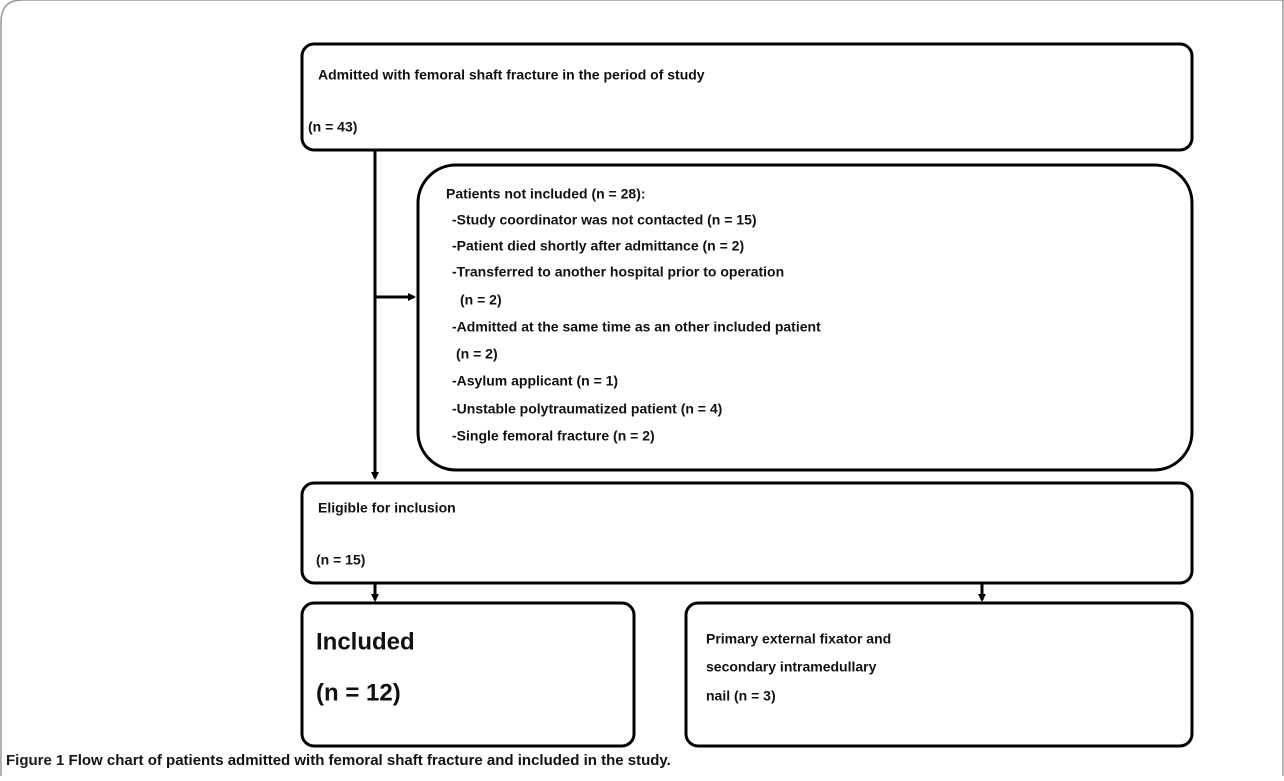 This screenshot has height=781, width=1284. I want to click on node-text: Eligible for inclusion, so click(387, 508).